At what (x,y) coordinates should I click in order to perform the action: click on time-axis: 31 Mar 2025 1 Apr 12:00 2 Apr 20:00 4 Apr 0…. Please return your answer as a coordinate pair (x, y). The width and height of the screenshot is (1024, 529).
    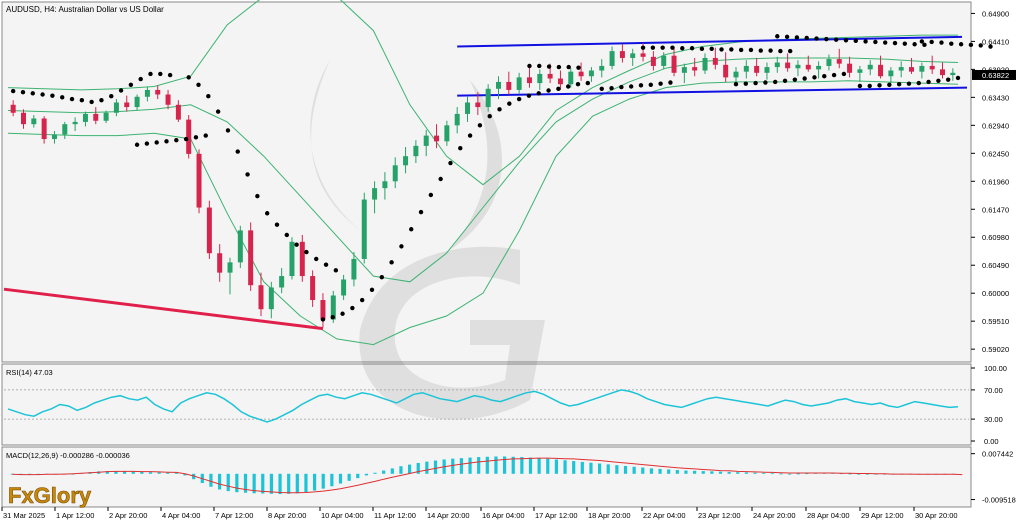
    Looking at the image, I should click on (479, 513).